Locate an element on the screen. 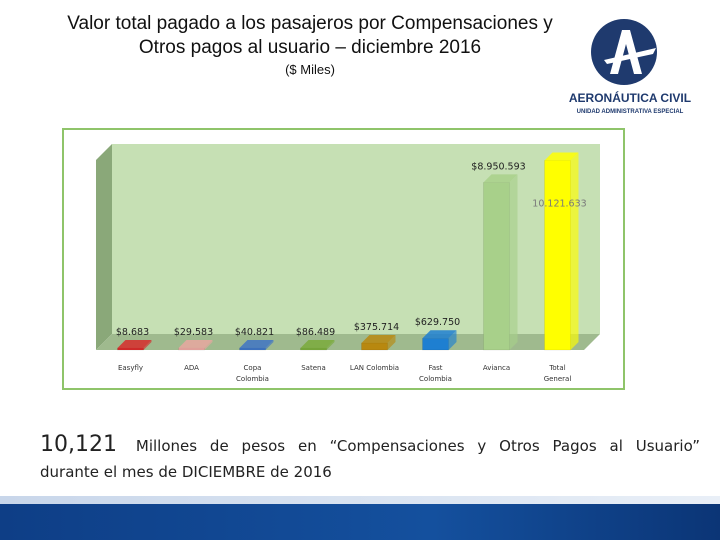 The width and height of the screenshot is (720, 540). category-label: Satena is located at coordinates (313, 368).